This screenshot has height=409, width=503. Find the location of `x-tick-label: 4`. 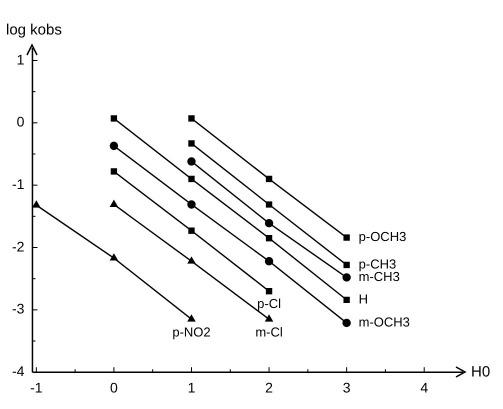

x-tick-label: 4 is located at coordinates (424, 387).